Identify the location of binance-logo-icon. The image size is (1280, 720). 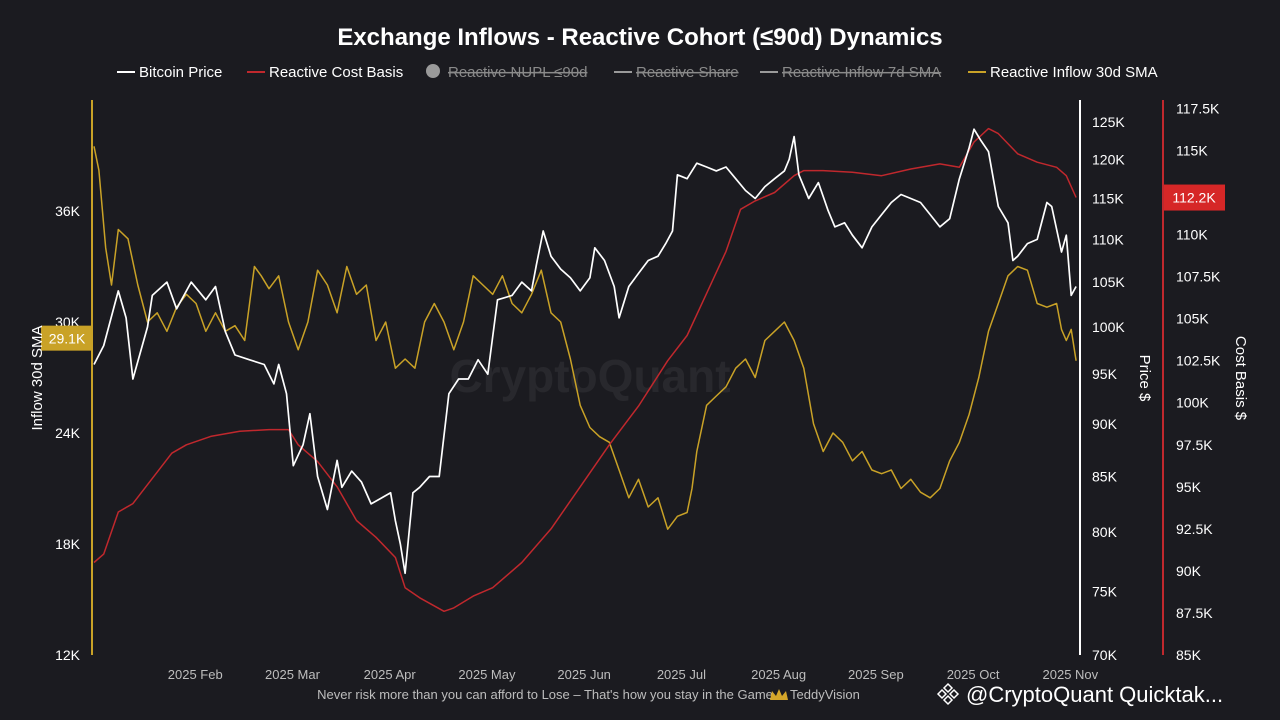
(948, 694).